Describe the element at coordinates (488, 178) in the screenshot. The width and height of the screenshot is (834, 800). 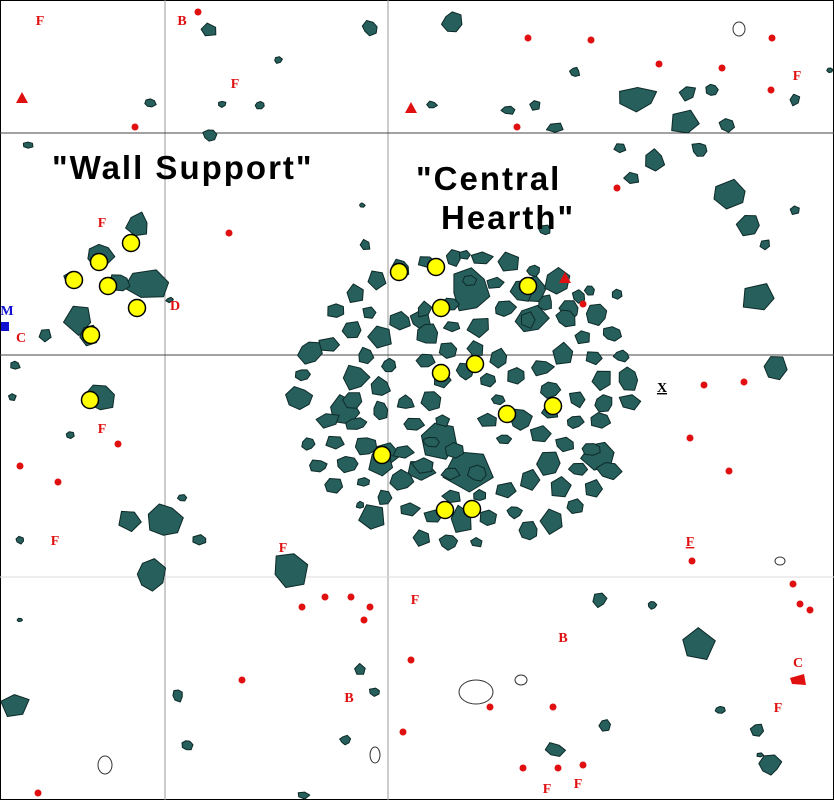
I see `area-label: "Central` at that location.